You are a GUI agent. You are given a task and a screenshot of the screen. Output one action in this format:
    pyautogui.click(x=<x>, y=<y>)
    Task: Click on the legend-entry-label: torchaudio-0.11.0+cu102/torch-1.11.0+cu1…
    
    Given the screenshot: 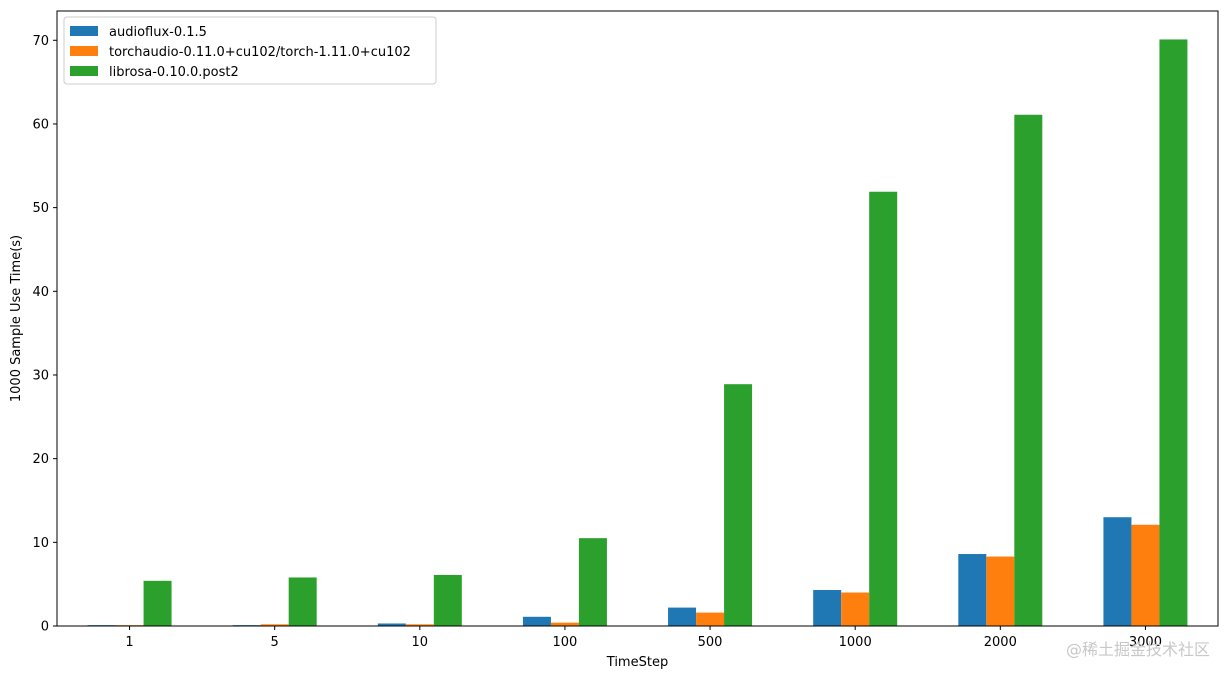 What is the action you would take?
    pyautogui.click(x=260, y=52)
    